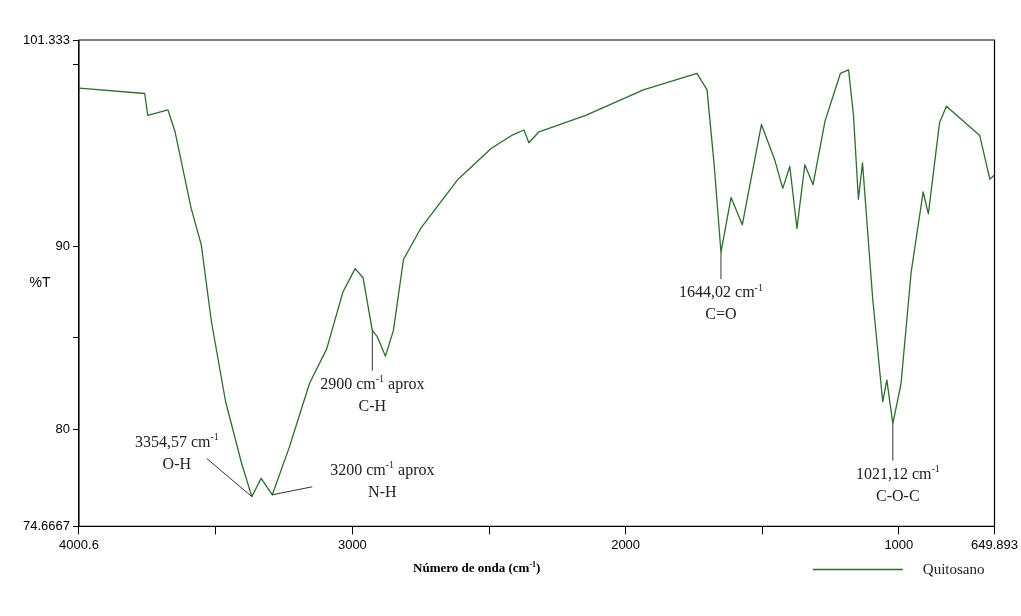  Describe the element at coordinates (626, 544) in the screenshot. I see `x-tick-label: 2000` at that location.